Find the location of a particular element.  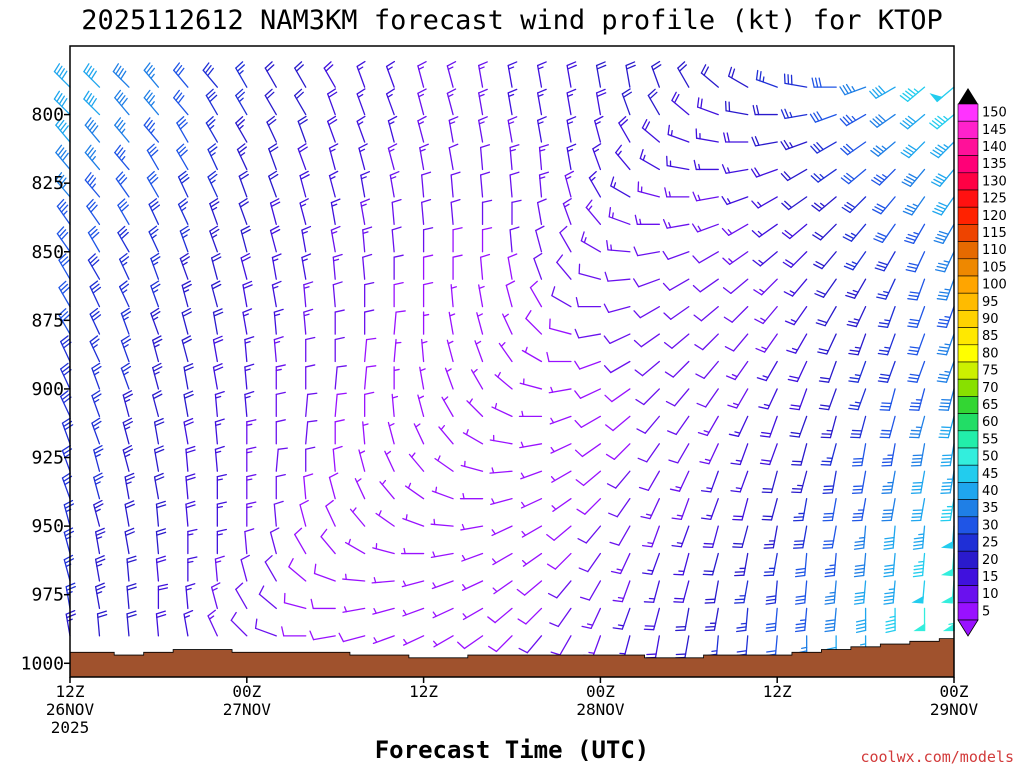

x-tick-label: 00Z is located at coordinates (954, 691).